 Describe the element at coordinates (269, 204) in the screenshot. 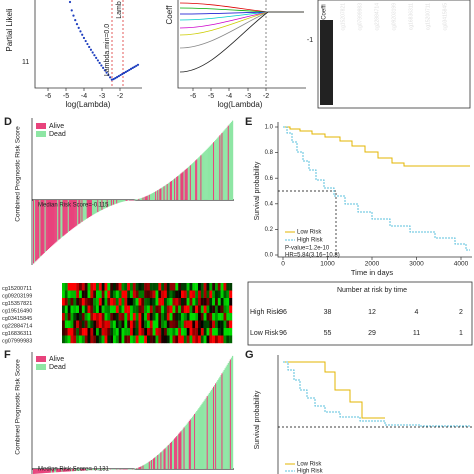

I see `y-tick-label: 0.4` at that location.